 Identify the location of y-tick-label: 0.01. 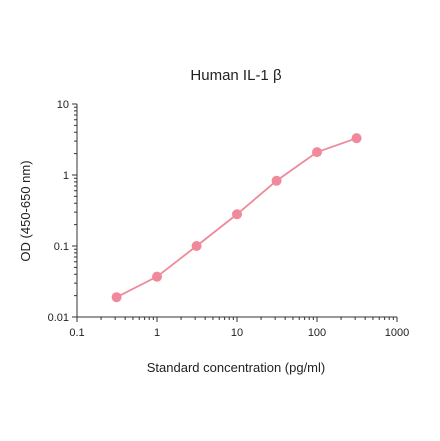
(58, 318).